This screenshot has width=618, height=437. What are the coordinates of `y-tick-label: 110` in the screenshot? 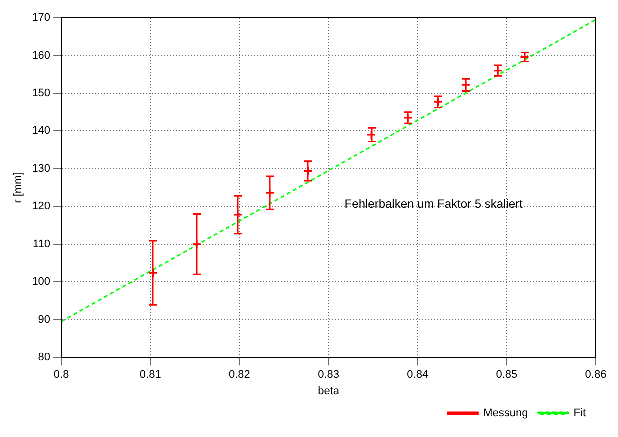 It's located at (42, 244).